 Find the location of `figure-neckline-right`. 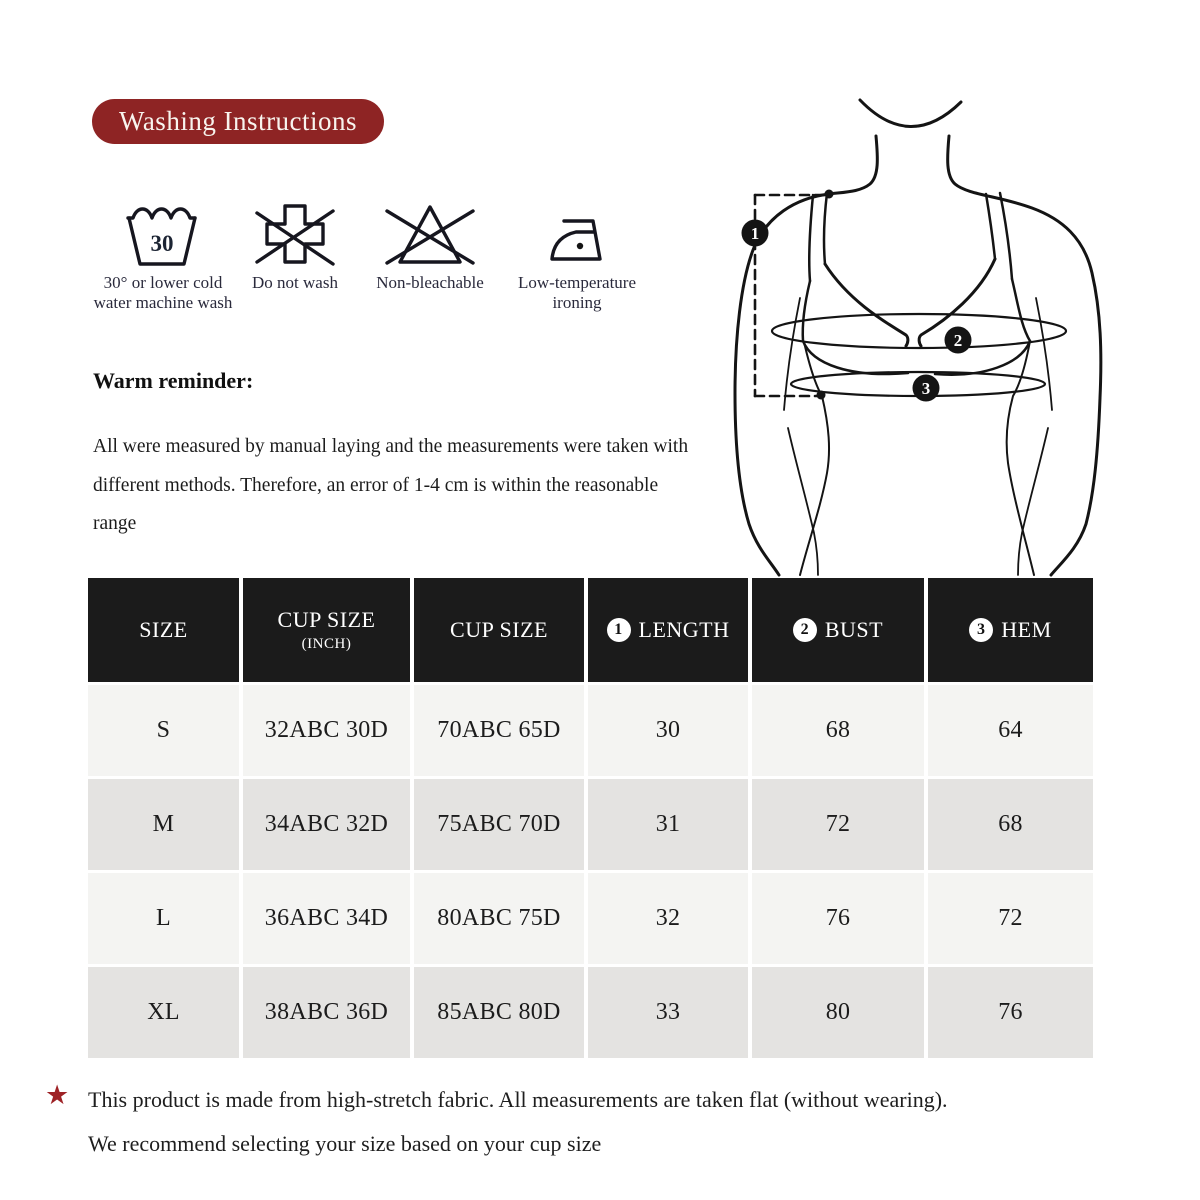

figure-neckline-right is located at coordinates (957, 302).